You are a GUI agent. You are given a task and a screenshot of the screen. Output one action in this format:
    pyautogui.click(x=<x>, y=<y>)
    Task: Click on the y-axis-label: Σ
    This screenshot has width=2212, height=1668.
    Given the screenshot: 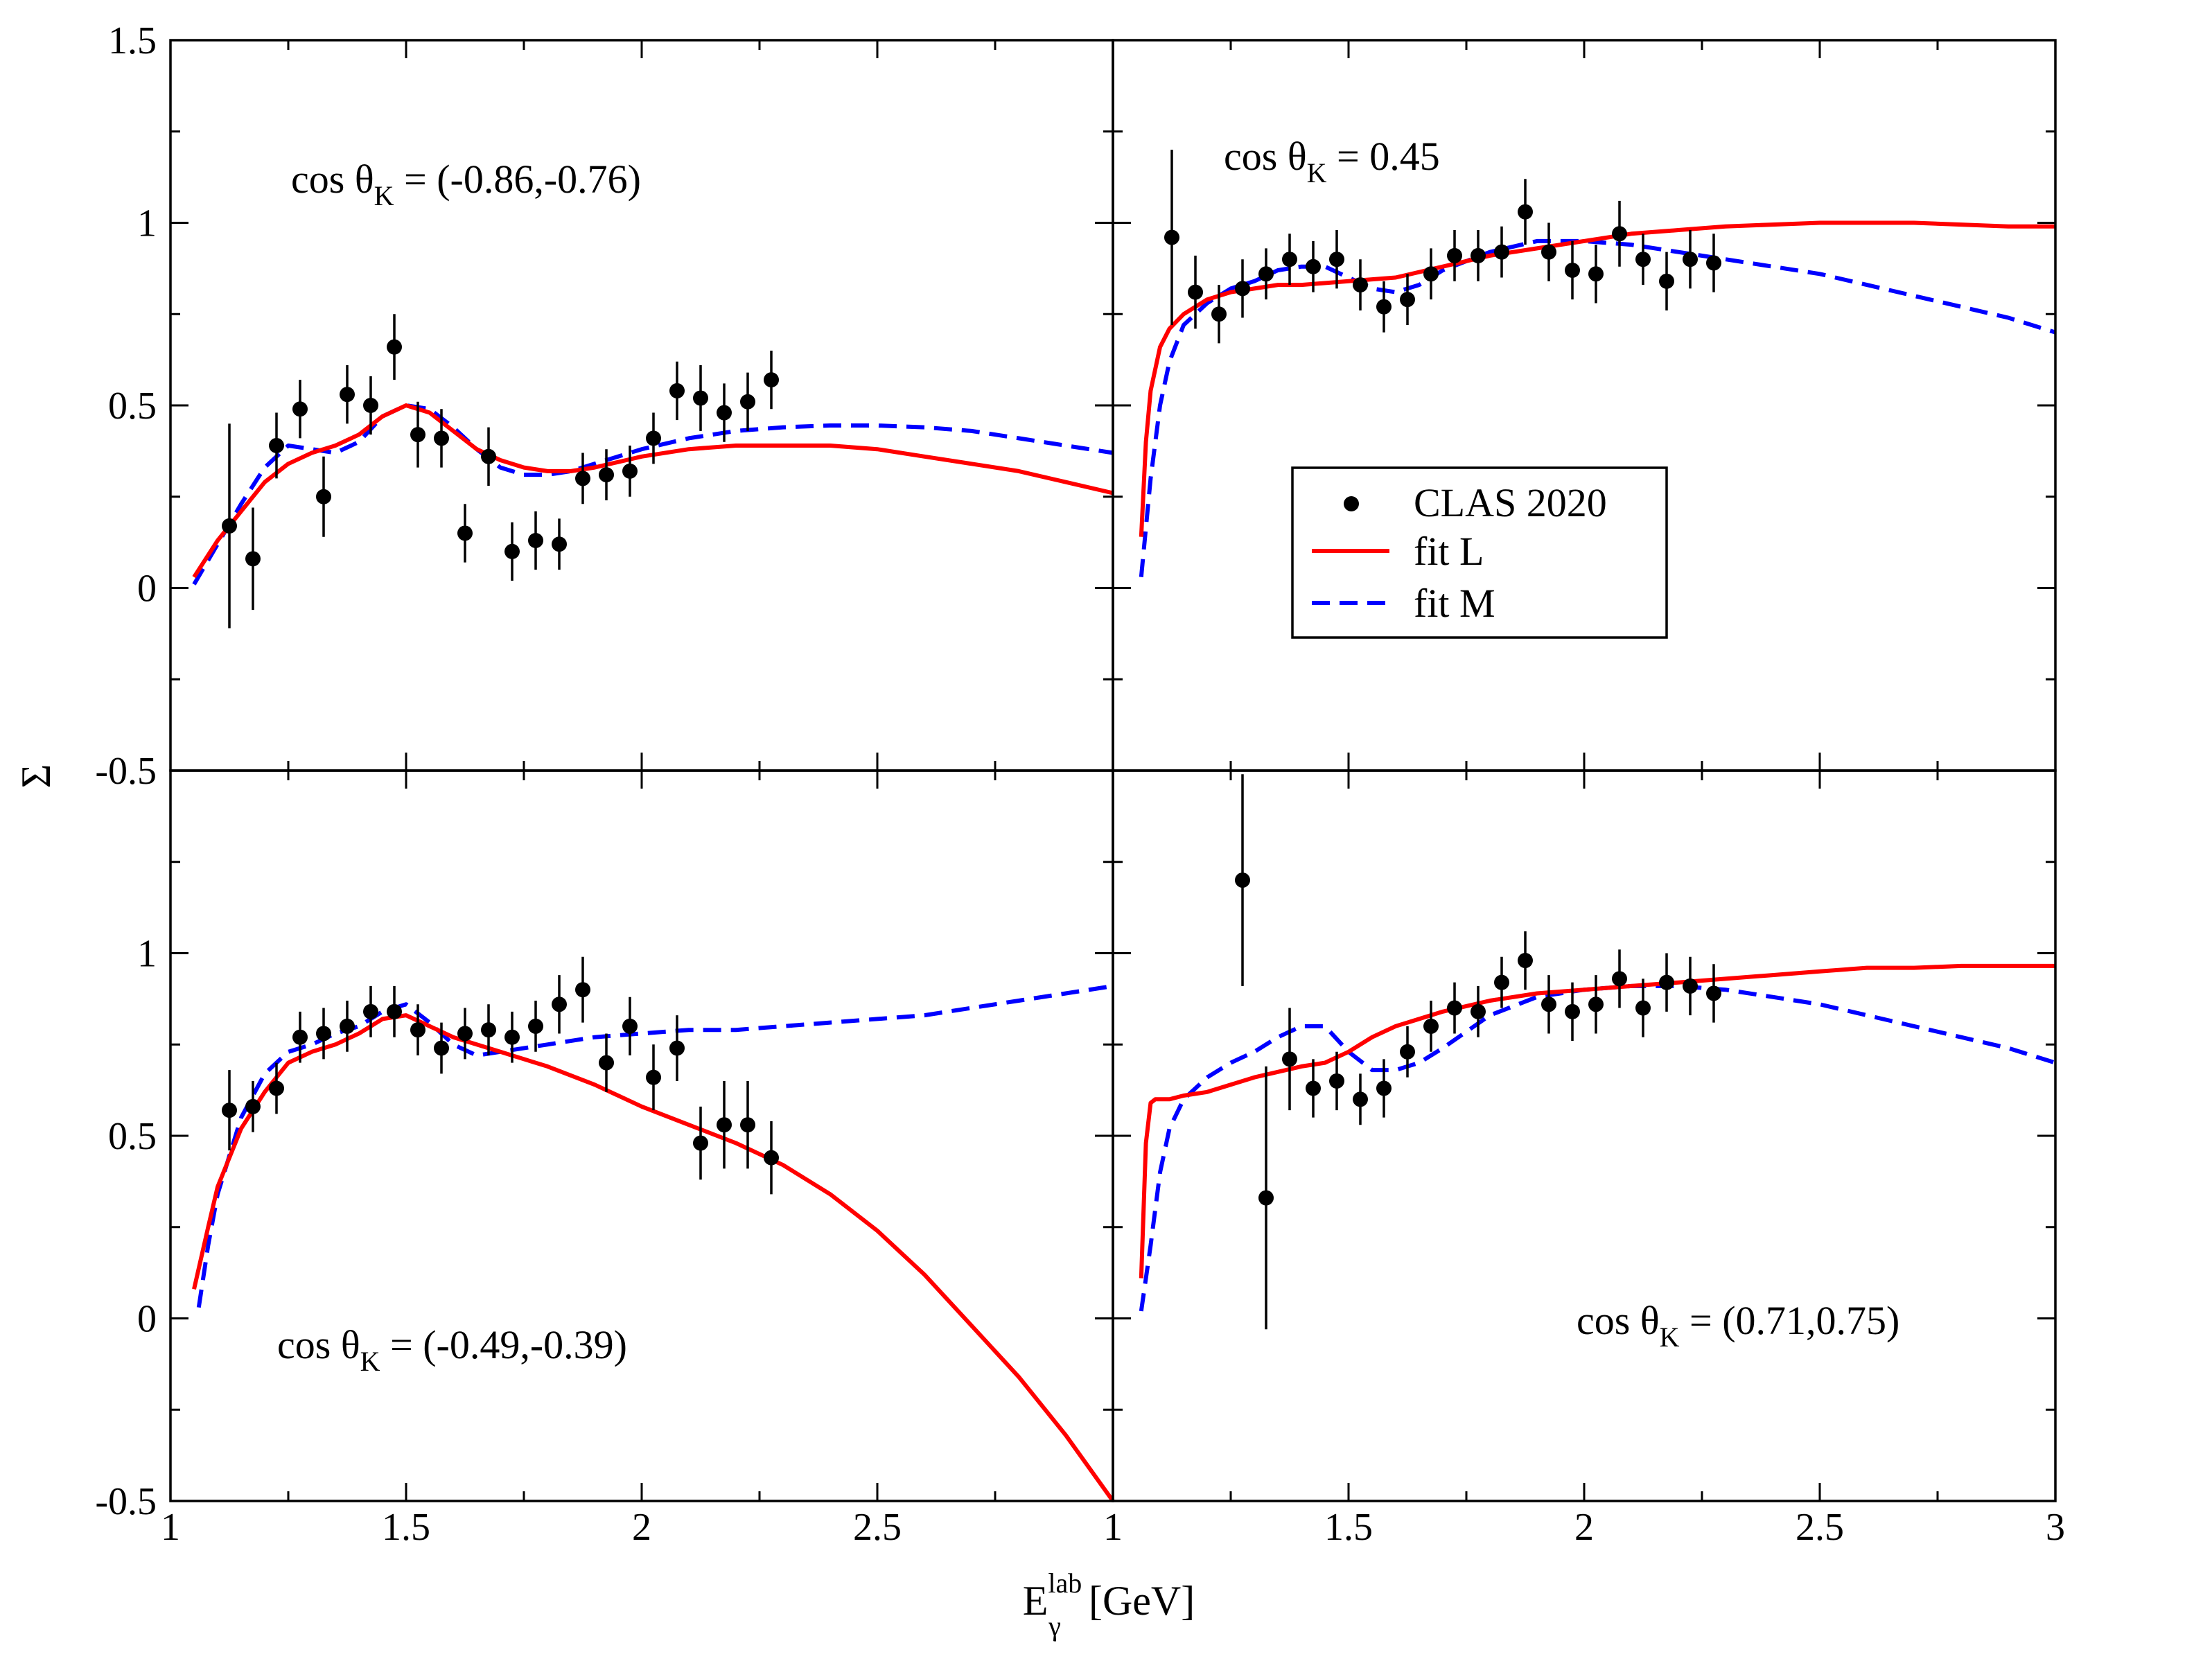 What is the action you would take?
    pyautogui.click(x=36, y=776)
    